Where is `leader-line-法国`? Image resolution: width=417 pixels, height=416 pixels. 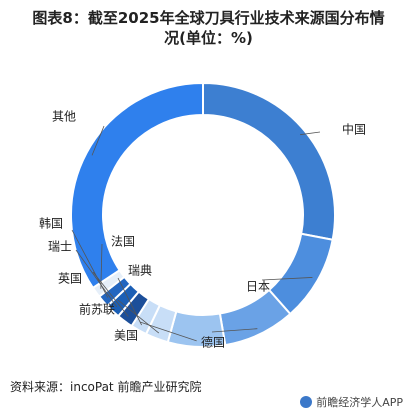 leader-line-法国 is located at coordinates (101, 266).